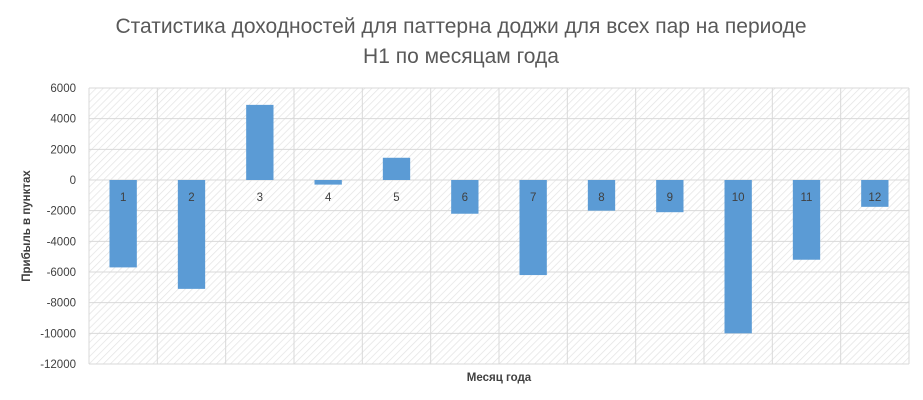 The height and width of the screenshot is (400, 923). I want to click on y-tick-label: -12000, so click(58, 365).